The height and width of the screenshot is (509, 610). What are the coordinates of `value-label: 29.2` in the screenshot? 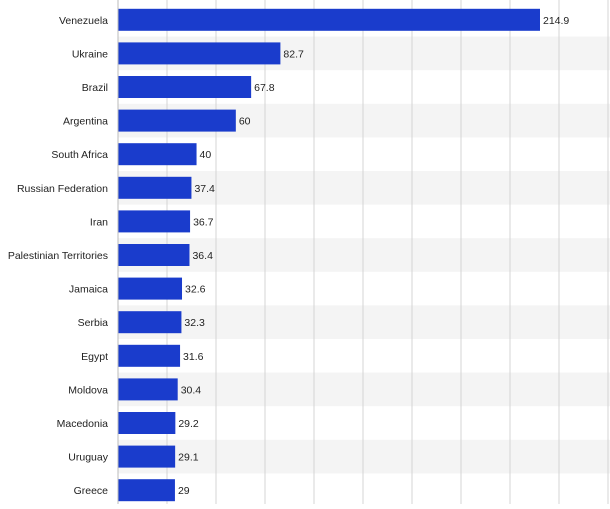 It's located at (188, 424).